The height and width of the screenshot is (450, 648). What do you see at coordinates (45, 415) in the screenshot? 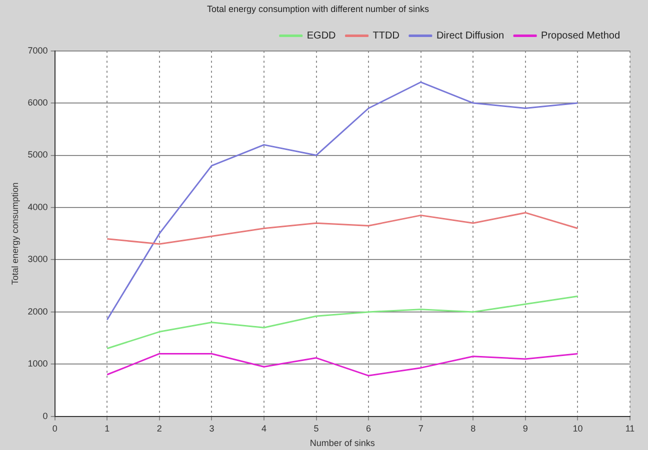
I see `y-tick-label: 0` at bounding box center [45, 415].